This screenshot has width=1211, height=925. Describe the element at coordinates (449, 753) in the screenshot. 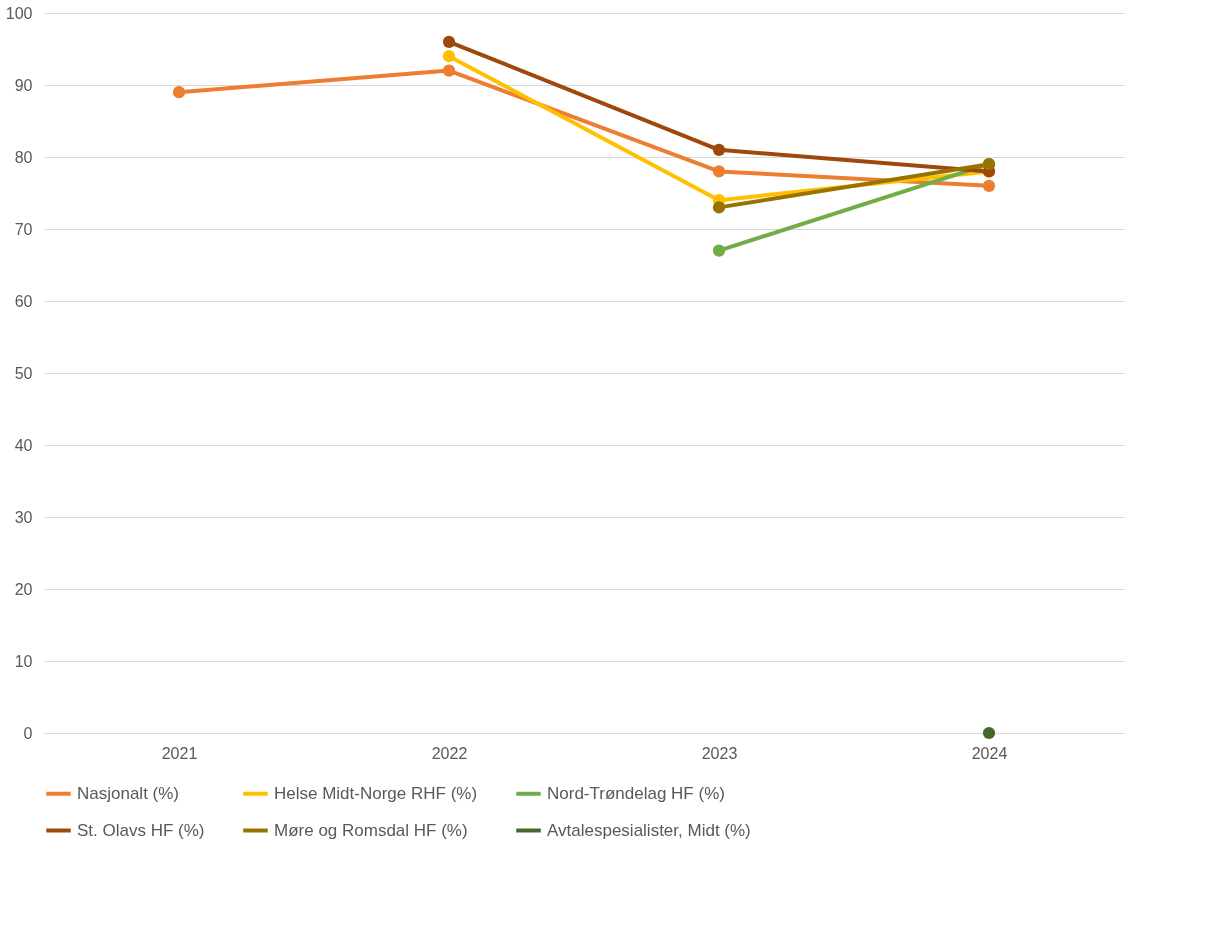

I see `x-tick-label: 2022` at that location.